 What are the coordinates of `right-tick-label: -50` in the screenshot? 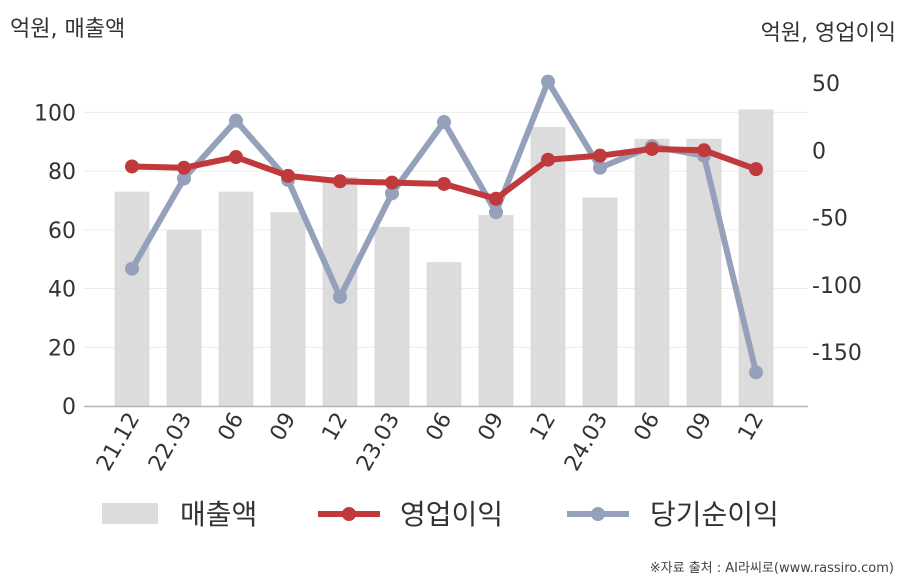 It's located at (830, 219).